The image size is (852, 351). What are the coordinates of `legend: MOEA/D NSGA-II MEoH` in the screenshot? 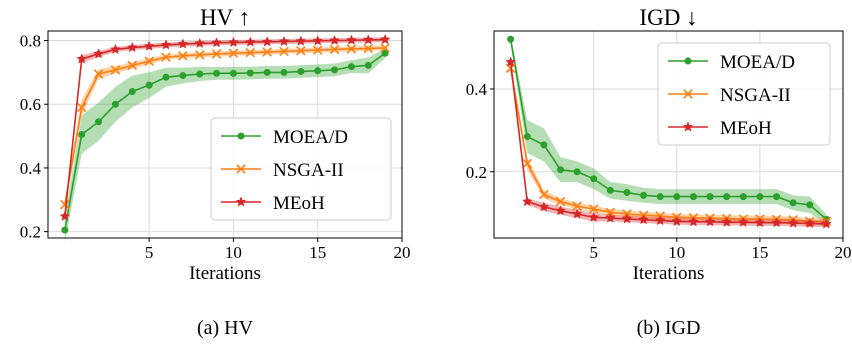 It's located at (301, 169).